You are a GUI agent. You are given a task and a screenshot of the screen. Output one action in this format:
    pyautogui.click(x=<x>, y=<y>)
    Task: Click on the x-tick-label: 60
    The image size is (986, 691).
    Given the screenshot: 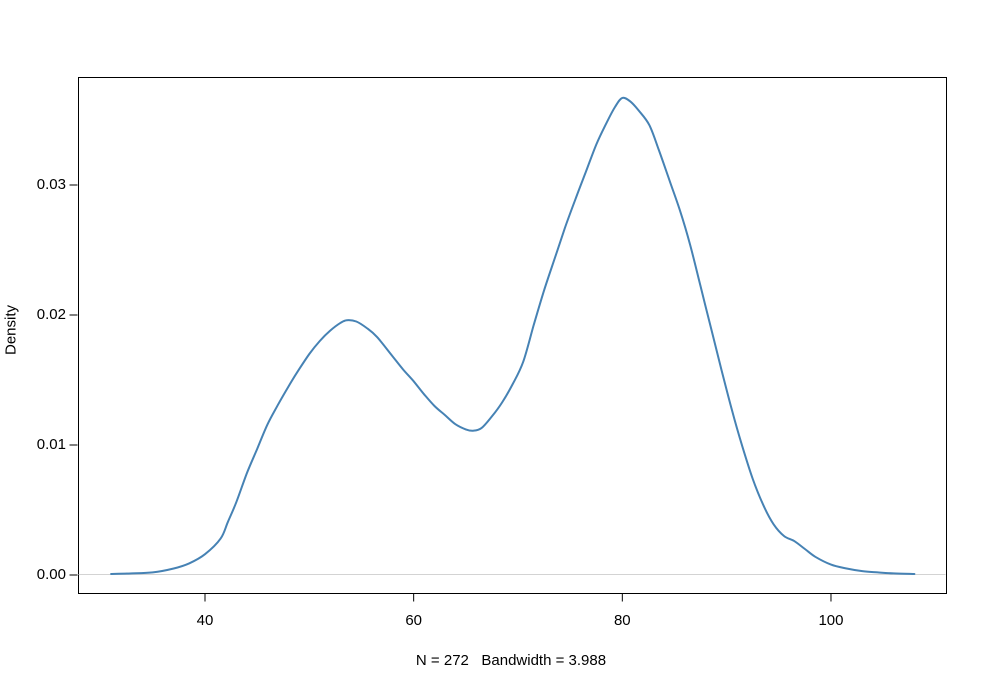 What is the action you would take?
    pyautogui.click(x=413, y=620)
    